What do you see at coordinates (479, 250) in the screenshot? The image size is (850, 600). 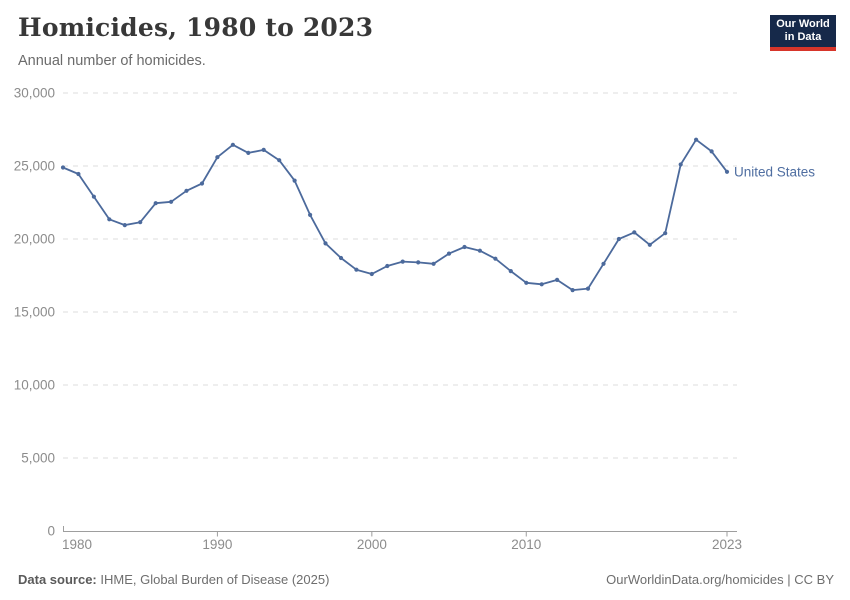 I see `data-point-2007` at bounding box center [479, 250].